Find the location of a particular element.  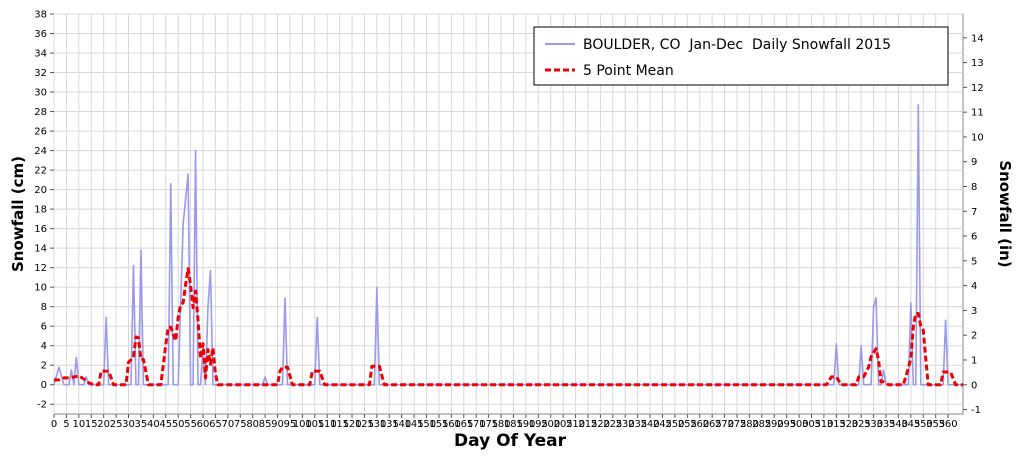

x-tick-label: 360 is located at coordinates (948, 424).